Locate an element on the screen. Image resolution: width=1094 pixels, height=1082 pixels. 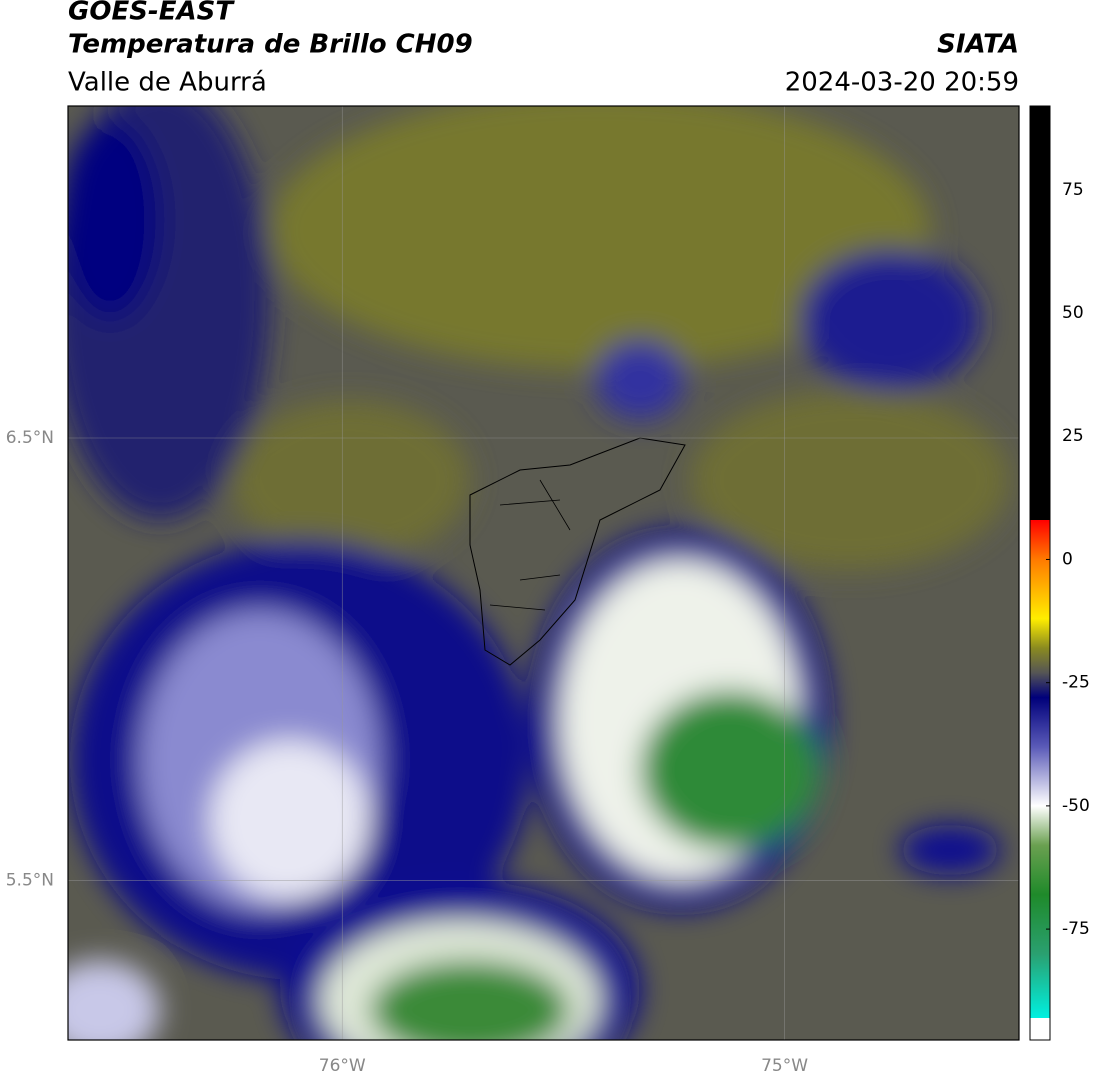
y-tick-label: 5.5°N is located at coordinates (30, 881).